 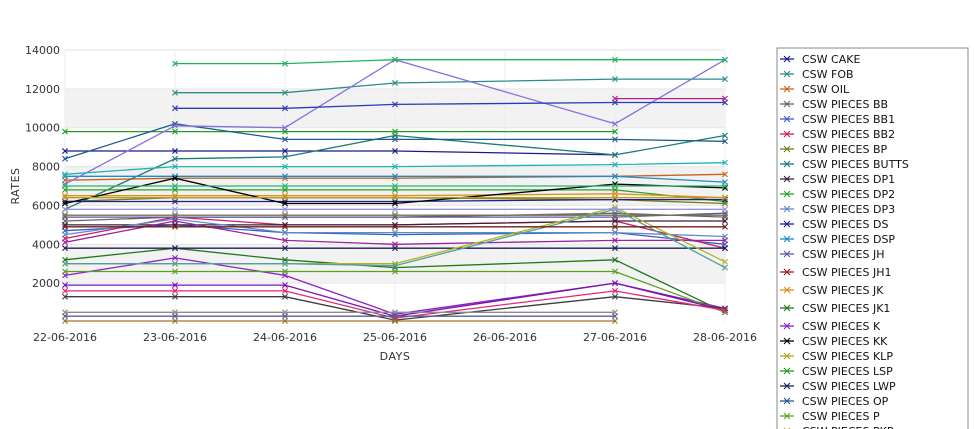 What do you see at coordinates (838, 386) in the screenshot?
I see `legend-item: CSW PIECES LWP` at bounding box center [838, 386].